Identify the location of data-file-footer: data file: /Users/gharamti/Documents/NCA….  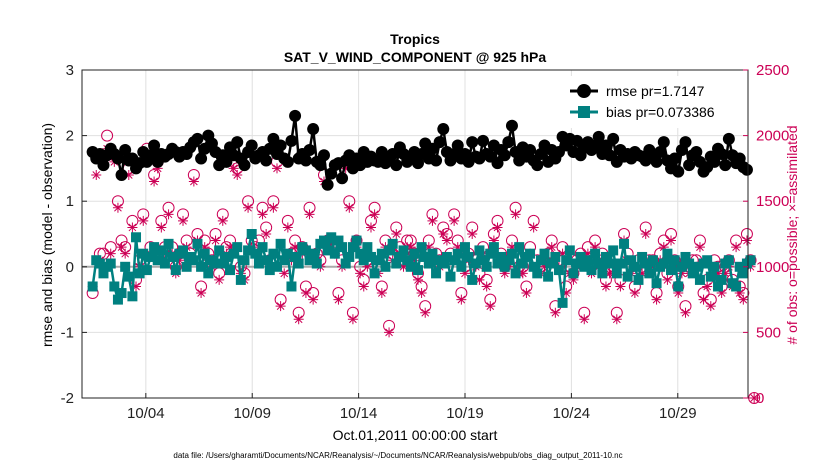
(397, 455).